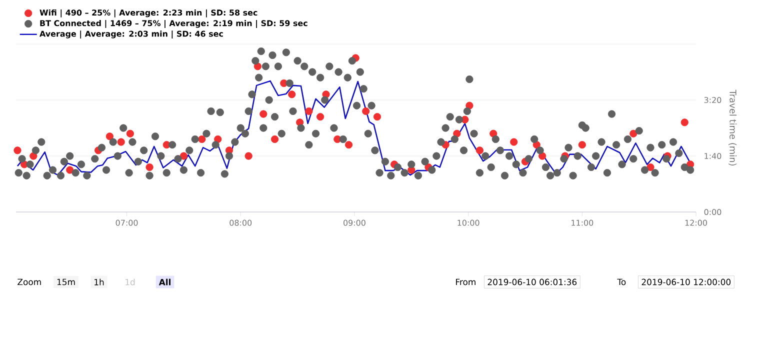 This screenshot has height=349, width=772. I want to click on text: 2019-06-10 12:00:00, so click(686, 282).